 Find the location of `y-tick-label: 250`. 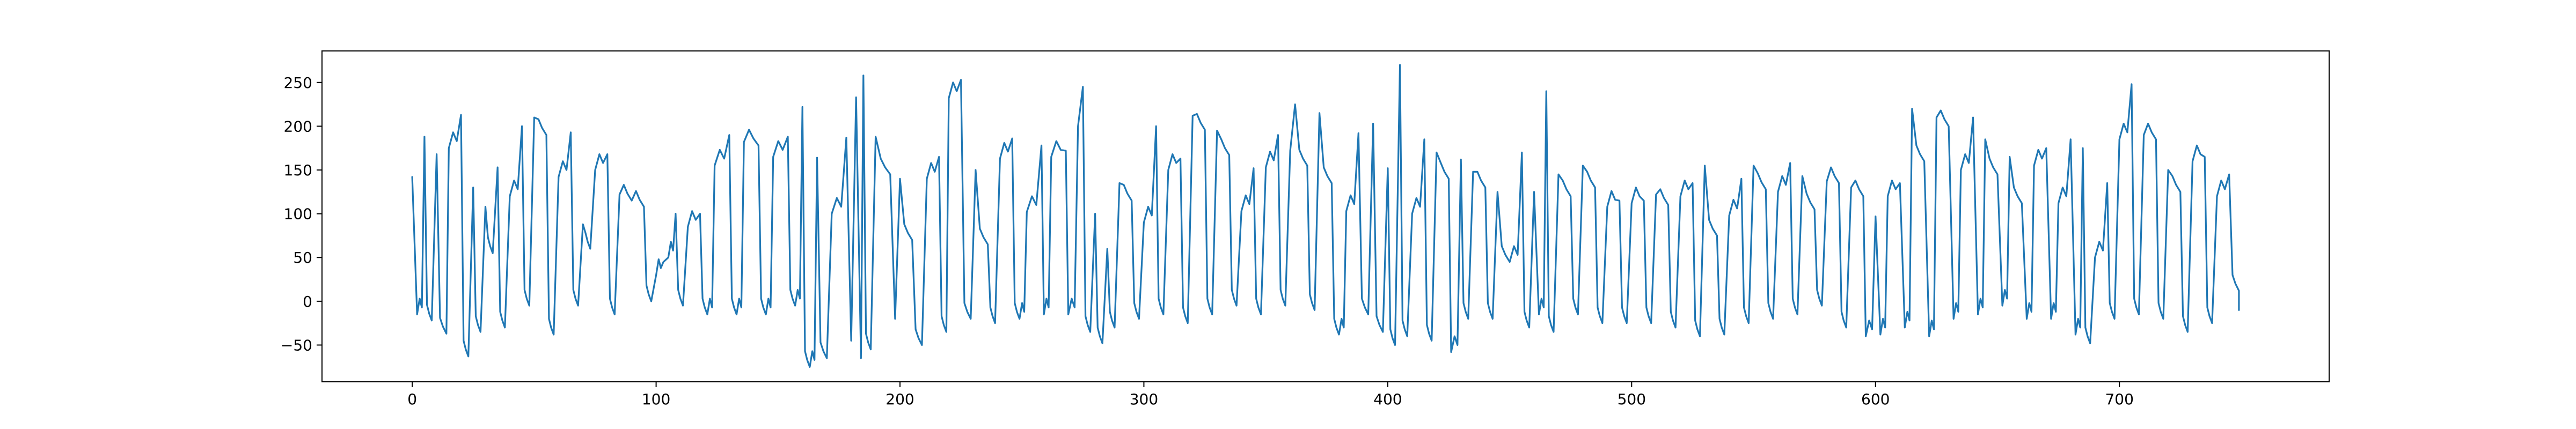

y-tick-label: 250 is located at coordinates (298, 83).